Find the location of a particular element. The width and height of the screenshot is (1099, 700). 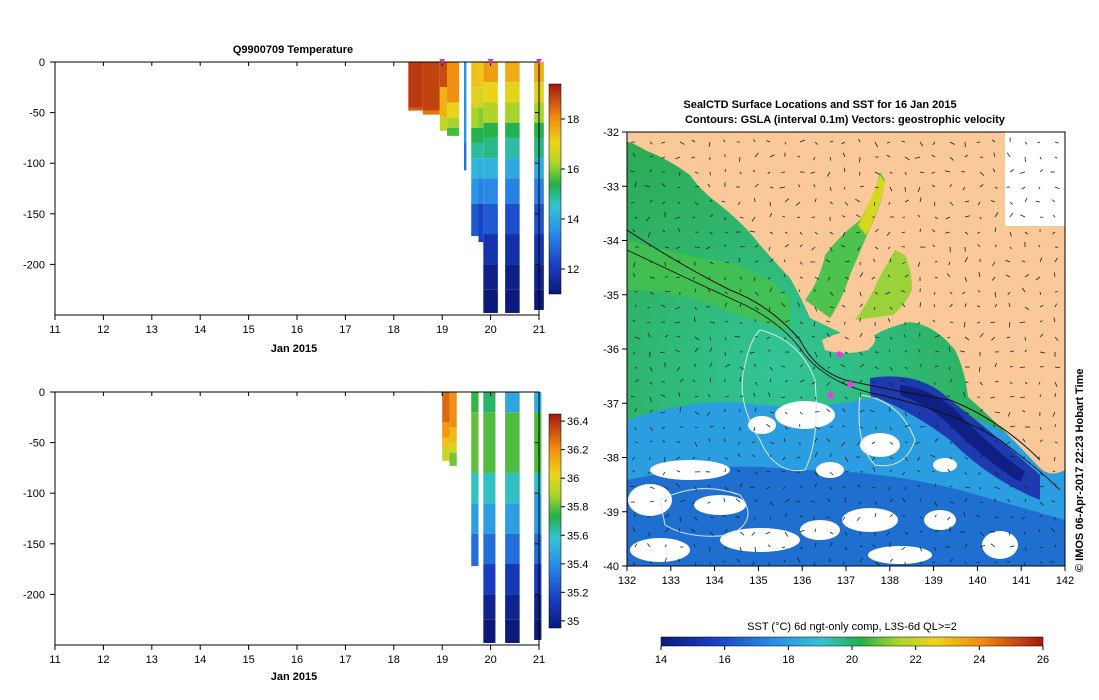

map-ytick-label--37: -37 is located at coordinates (611, 404).